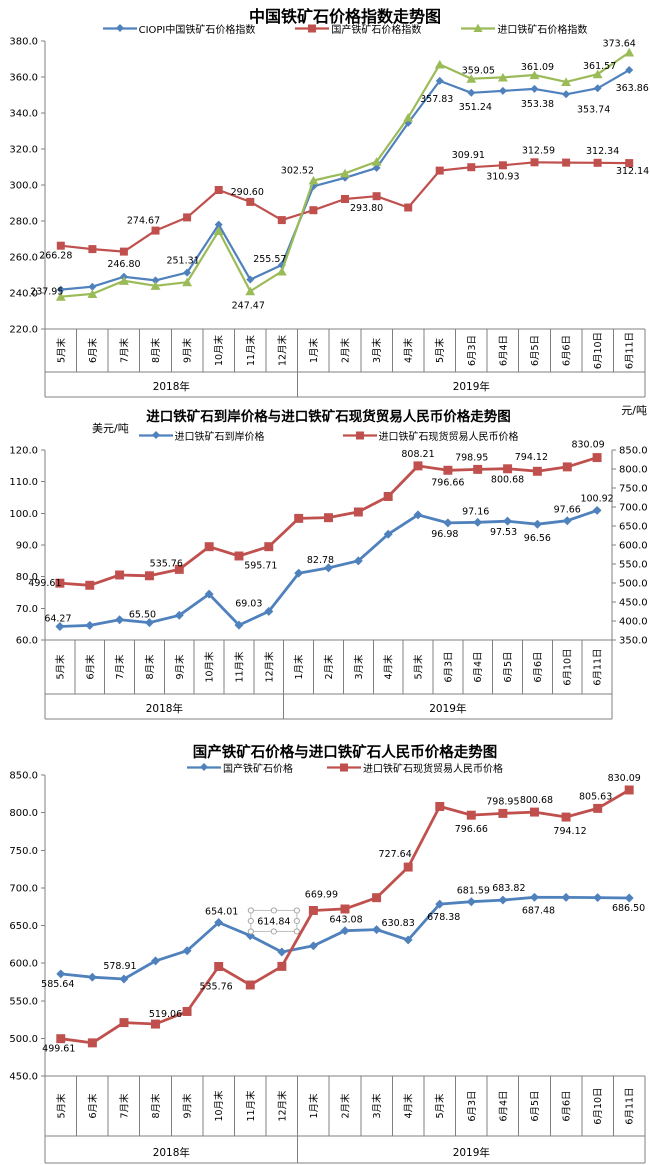  What do you see at coordinates (443, 917) in the screenshot?
I see `data-label: 678.38` at bounding box center [443, 917].